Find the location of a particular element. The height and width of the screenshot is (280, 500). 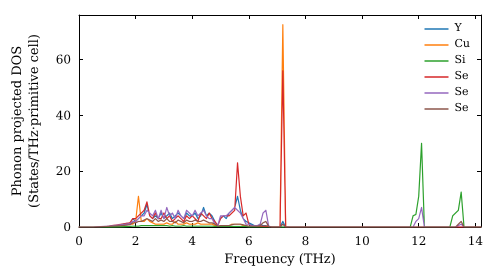

x-tick-label: 4 is located at coordinates (192, 241).